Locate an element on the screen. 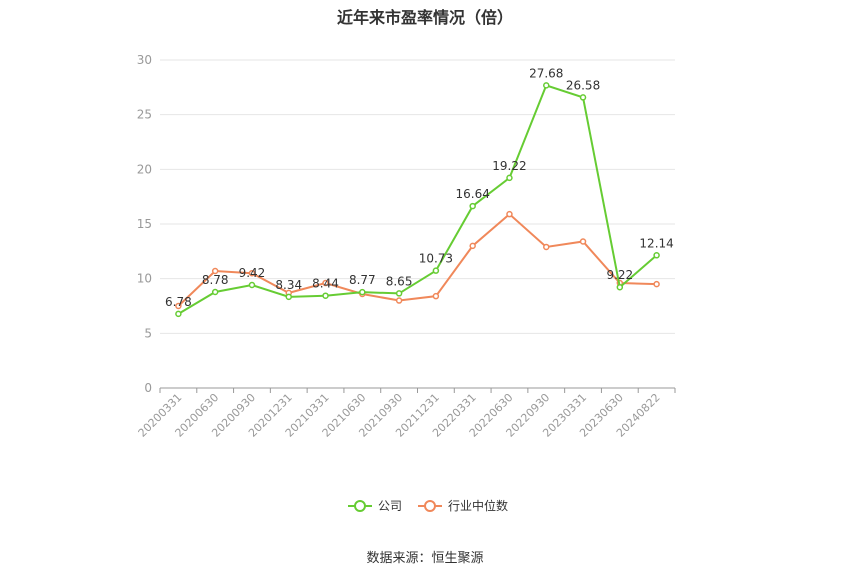 Image resolution: width=850 pixels, height=575 pixels. y-tick-label: 20 is located at coordinates (144, 169).